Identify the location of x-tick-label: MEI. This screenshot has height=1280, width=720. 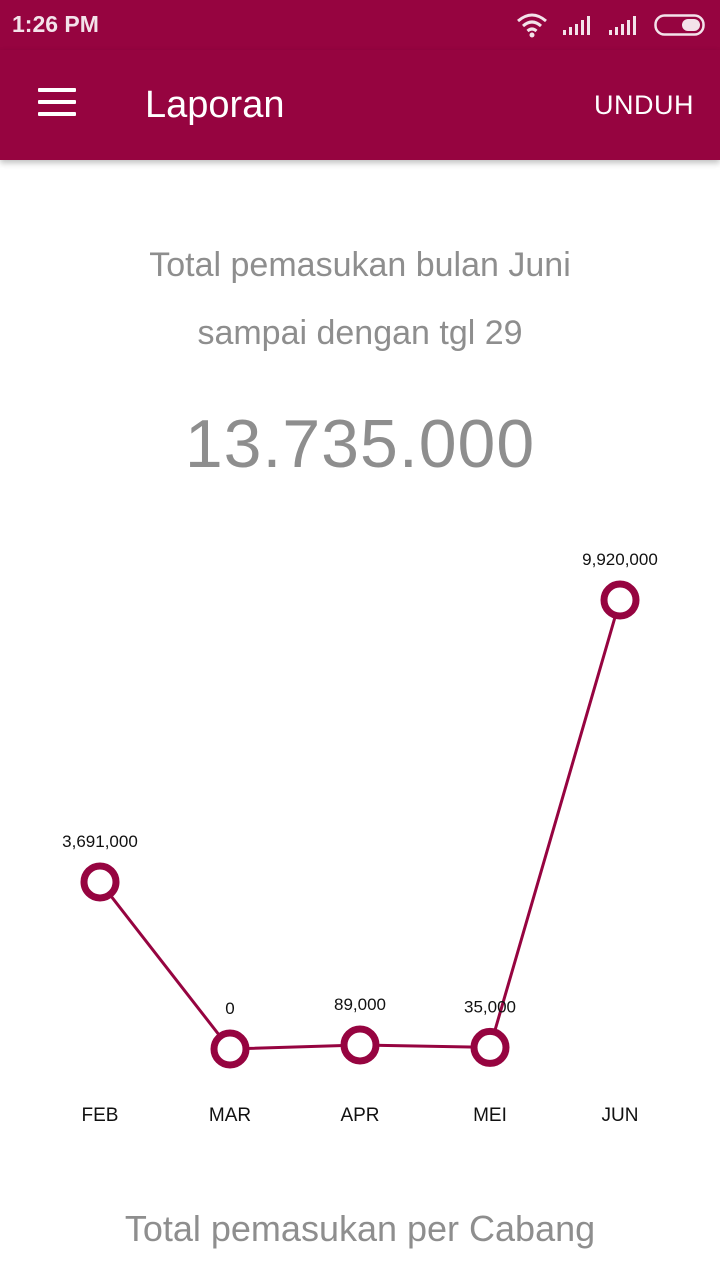
(490, 1115).